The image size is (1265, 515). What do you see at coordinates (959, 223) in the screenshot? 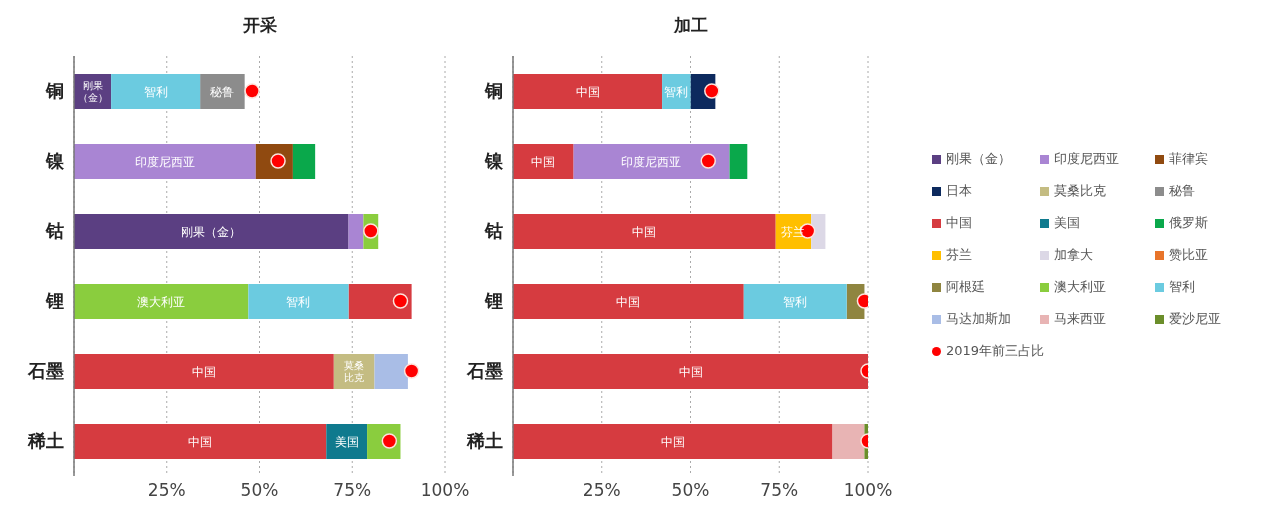
I see `legend-label: 中国` at bounding box center [959, 223].